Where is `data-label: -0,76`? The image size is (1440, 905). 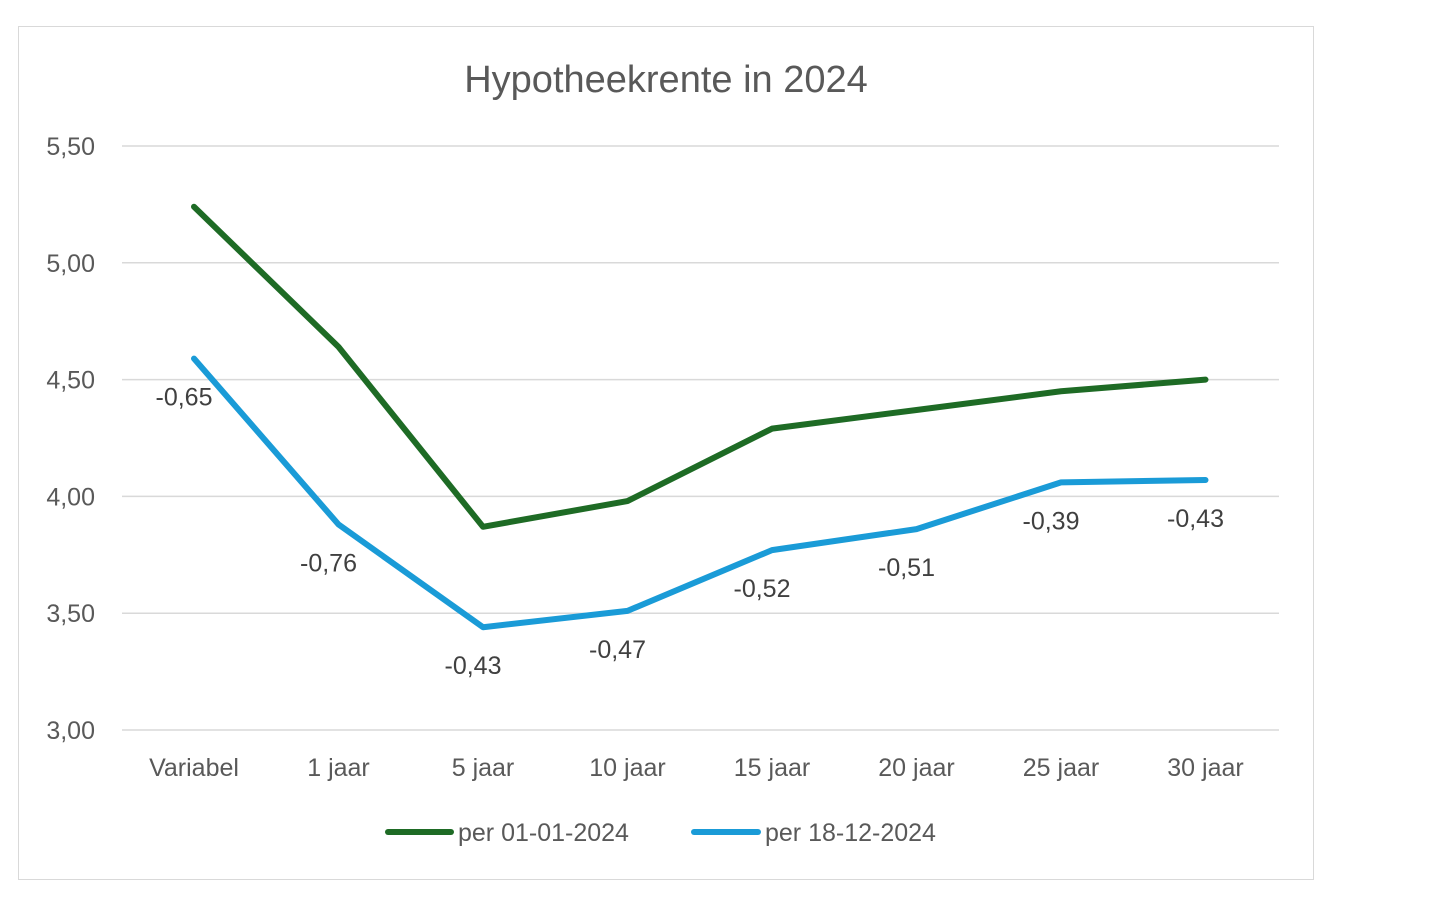 data-label: -0,76 is located at coordinates (328, 563).